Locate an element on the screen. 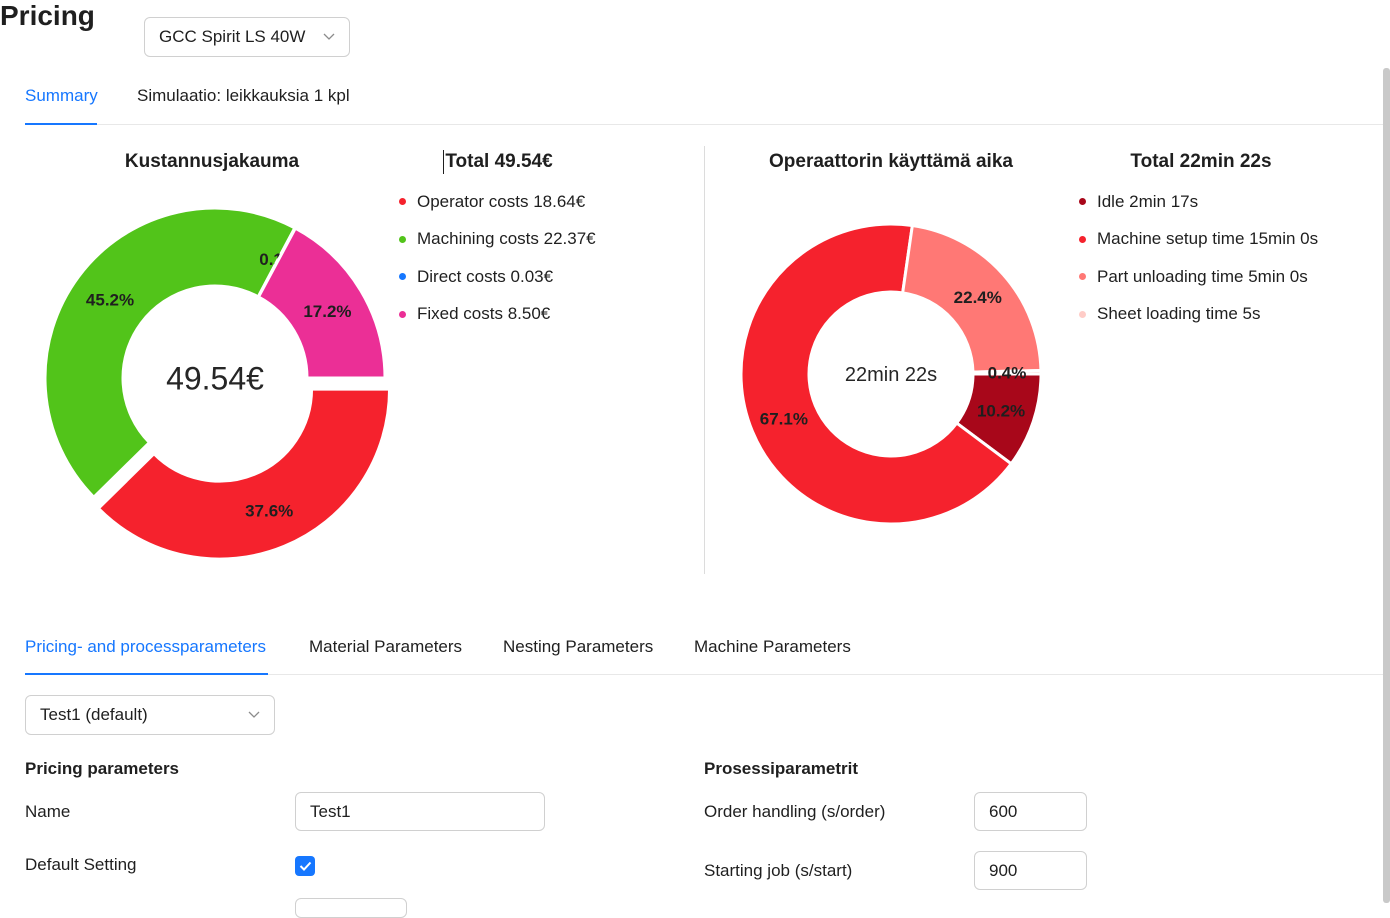 The height and width of the screenshot is (918, 1390). text-cursor is located at coordinates (443, 162).